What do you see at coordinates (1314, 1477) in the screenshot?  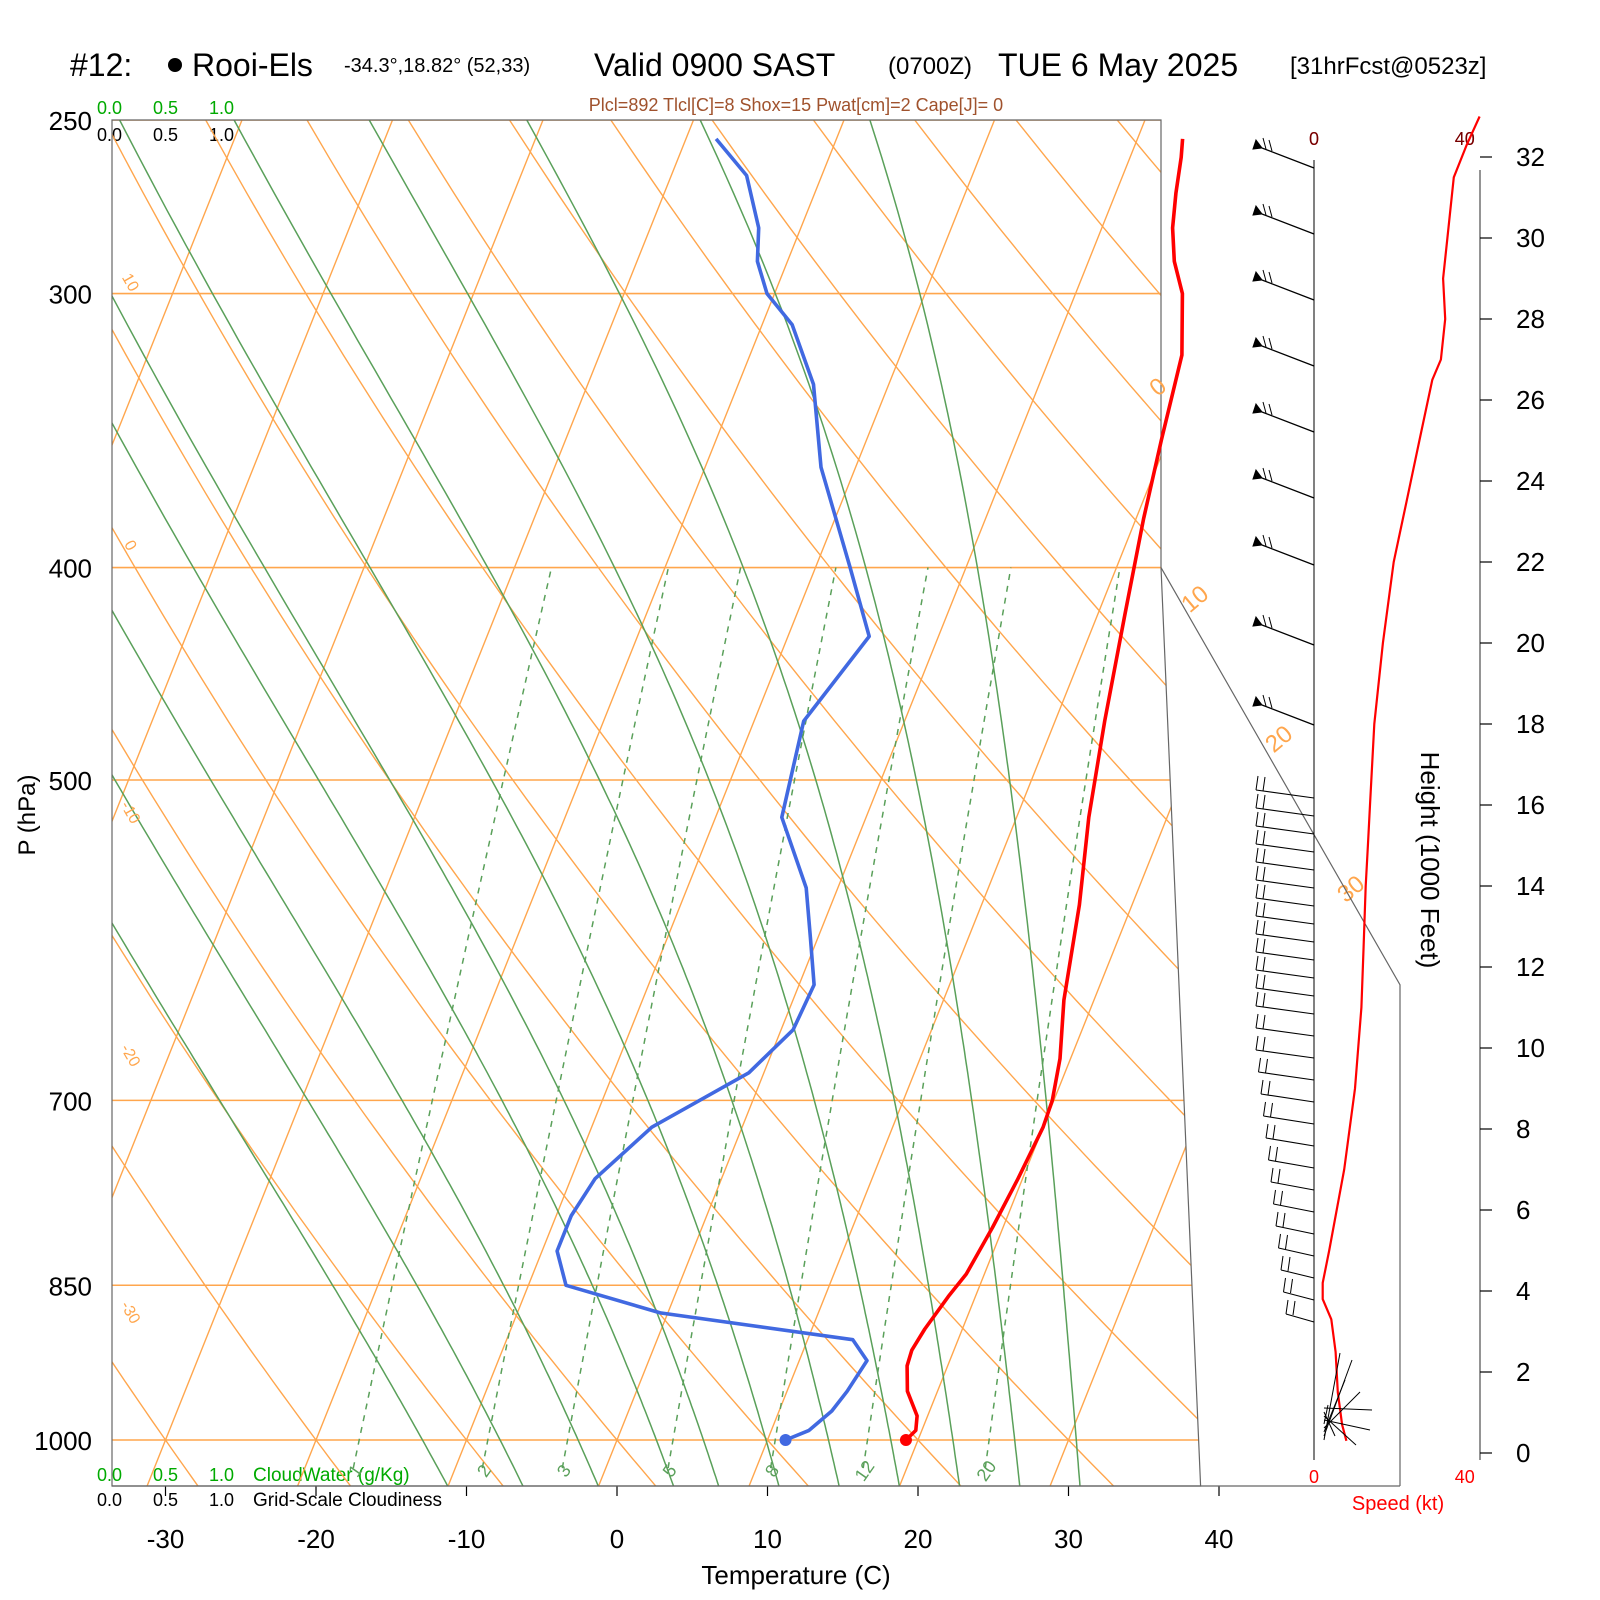 I see `speed-tick-label-bottom: 0` at bounding box center [1314, 1477].